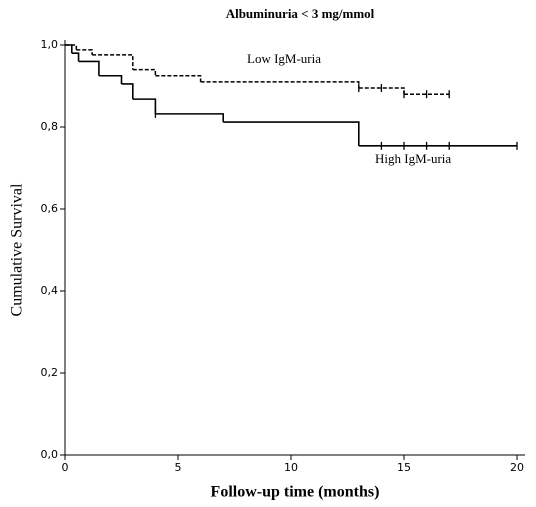 This screenshot has width=536, height=507. What do you see at coordinates (50, 208) in the screenshot?
I see `y-tick-label: 0,6` at bounding box center [50, 208].